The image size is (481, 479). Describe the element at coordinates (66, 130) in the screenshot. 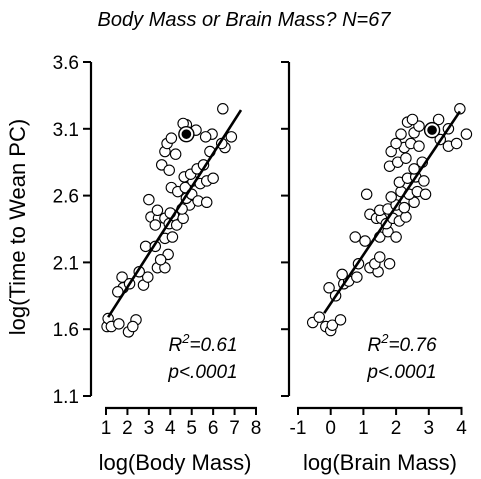

I see `y-tick-label: 3.1` at that location.